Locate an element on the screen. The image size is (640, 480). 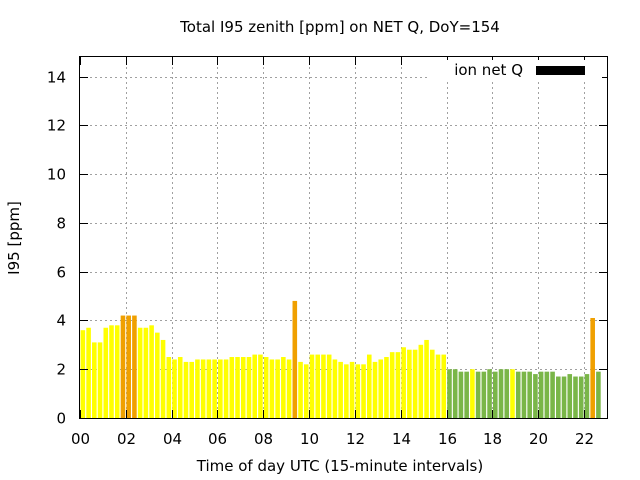
x-tick-label: 06 is located at coordinates (217, 439).